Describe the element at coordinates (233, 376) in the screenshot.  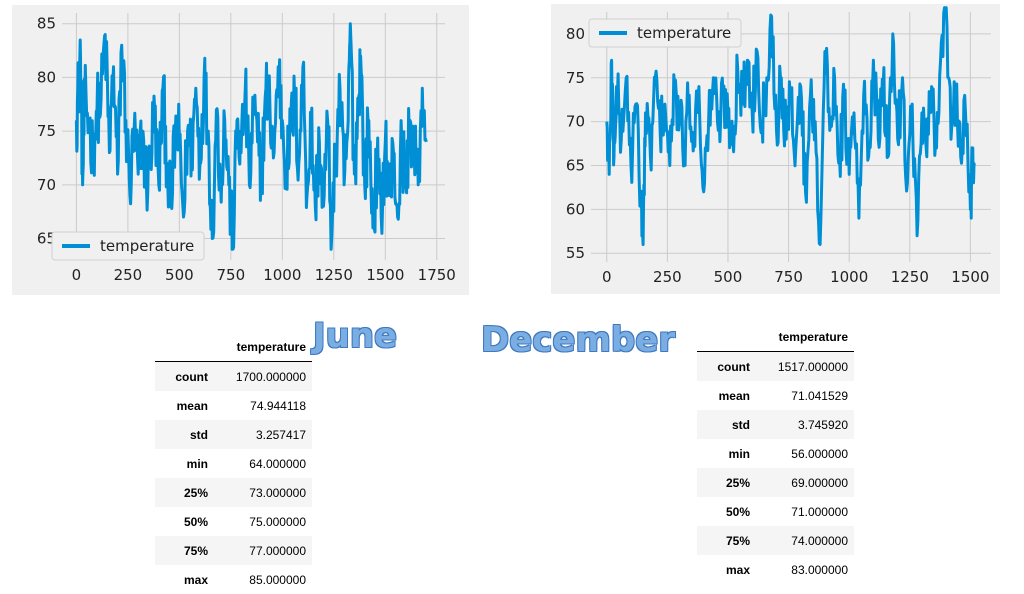
I see `table-row: count 1700.000000` at that location.